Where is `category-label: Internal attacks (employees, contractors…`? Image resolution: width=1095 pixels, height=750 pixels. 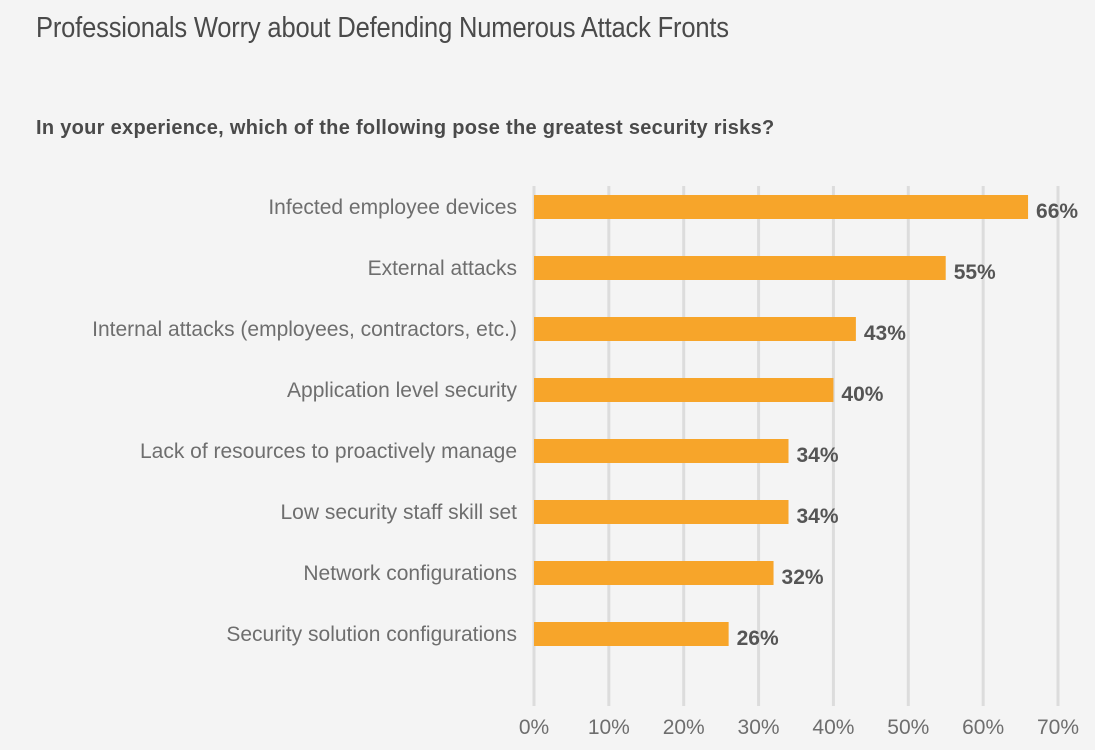 category-label: Internal attacks (employees, contractors… is located at coordinates (304, 329).